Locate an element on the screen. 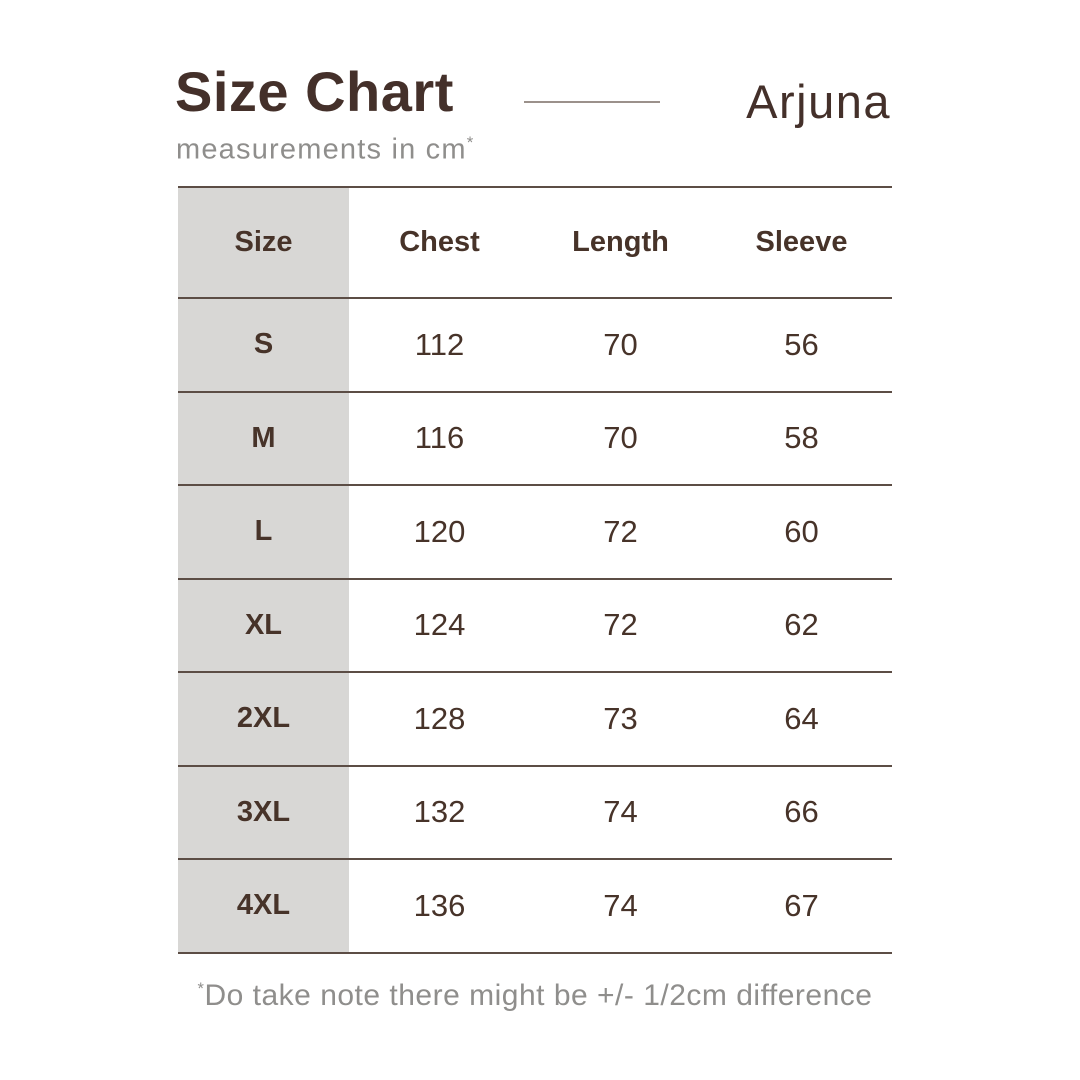  chest-cell: 116 is located at coordinates (439, 438).